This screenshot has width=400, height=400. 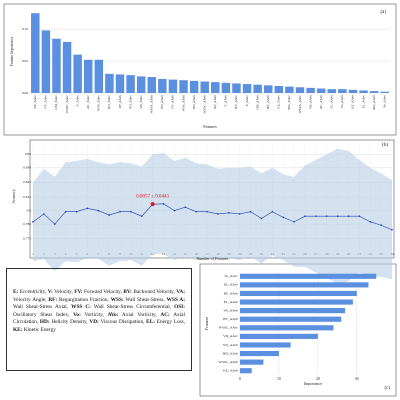 What do you see at coordinates (268, 102) in the screenshot?
I see `x-tick-label: BV_AAvb` at bounding box center [268, 102].